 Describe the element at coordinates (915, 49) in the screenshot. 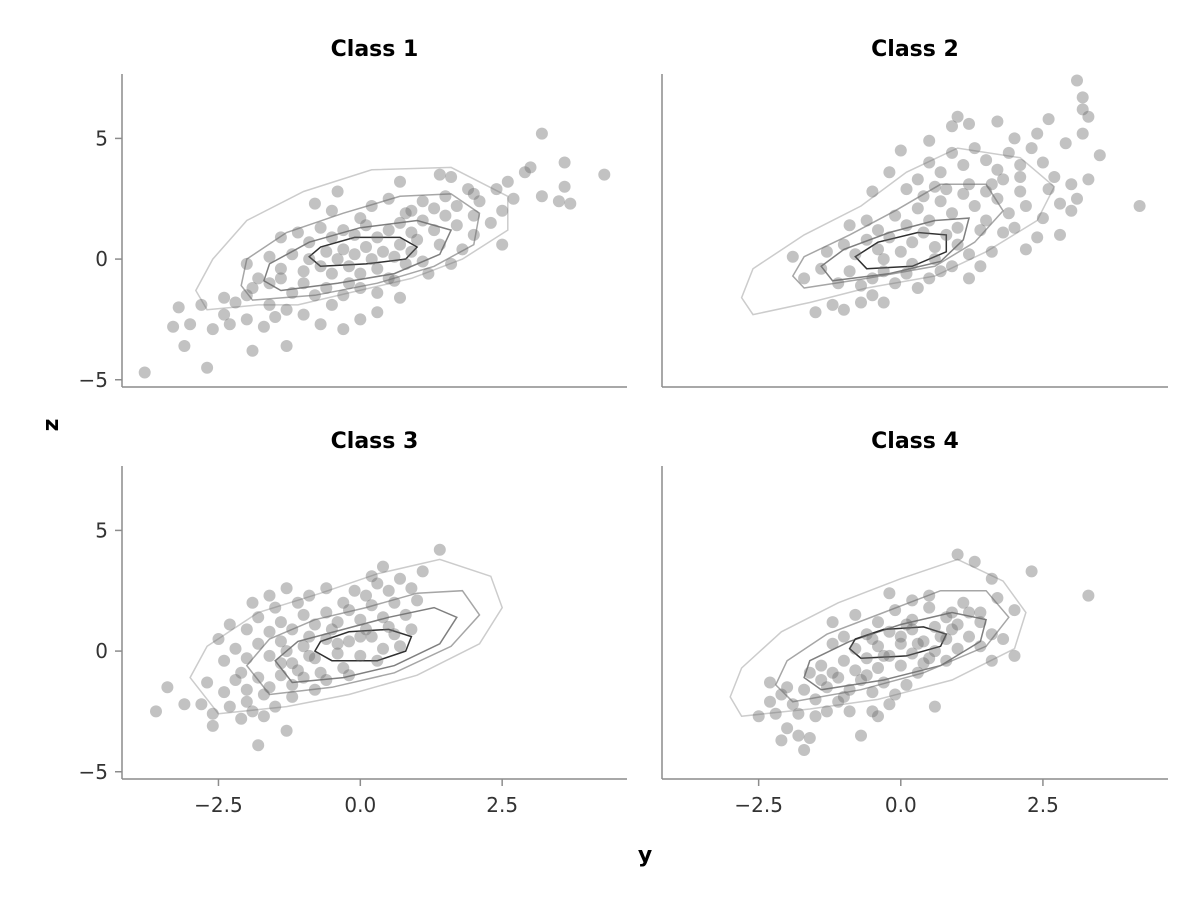

I see `panel-title: Class 2` at that location.